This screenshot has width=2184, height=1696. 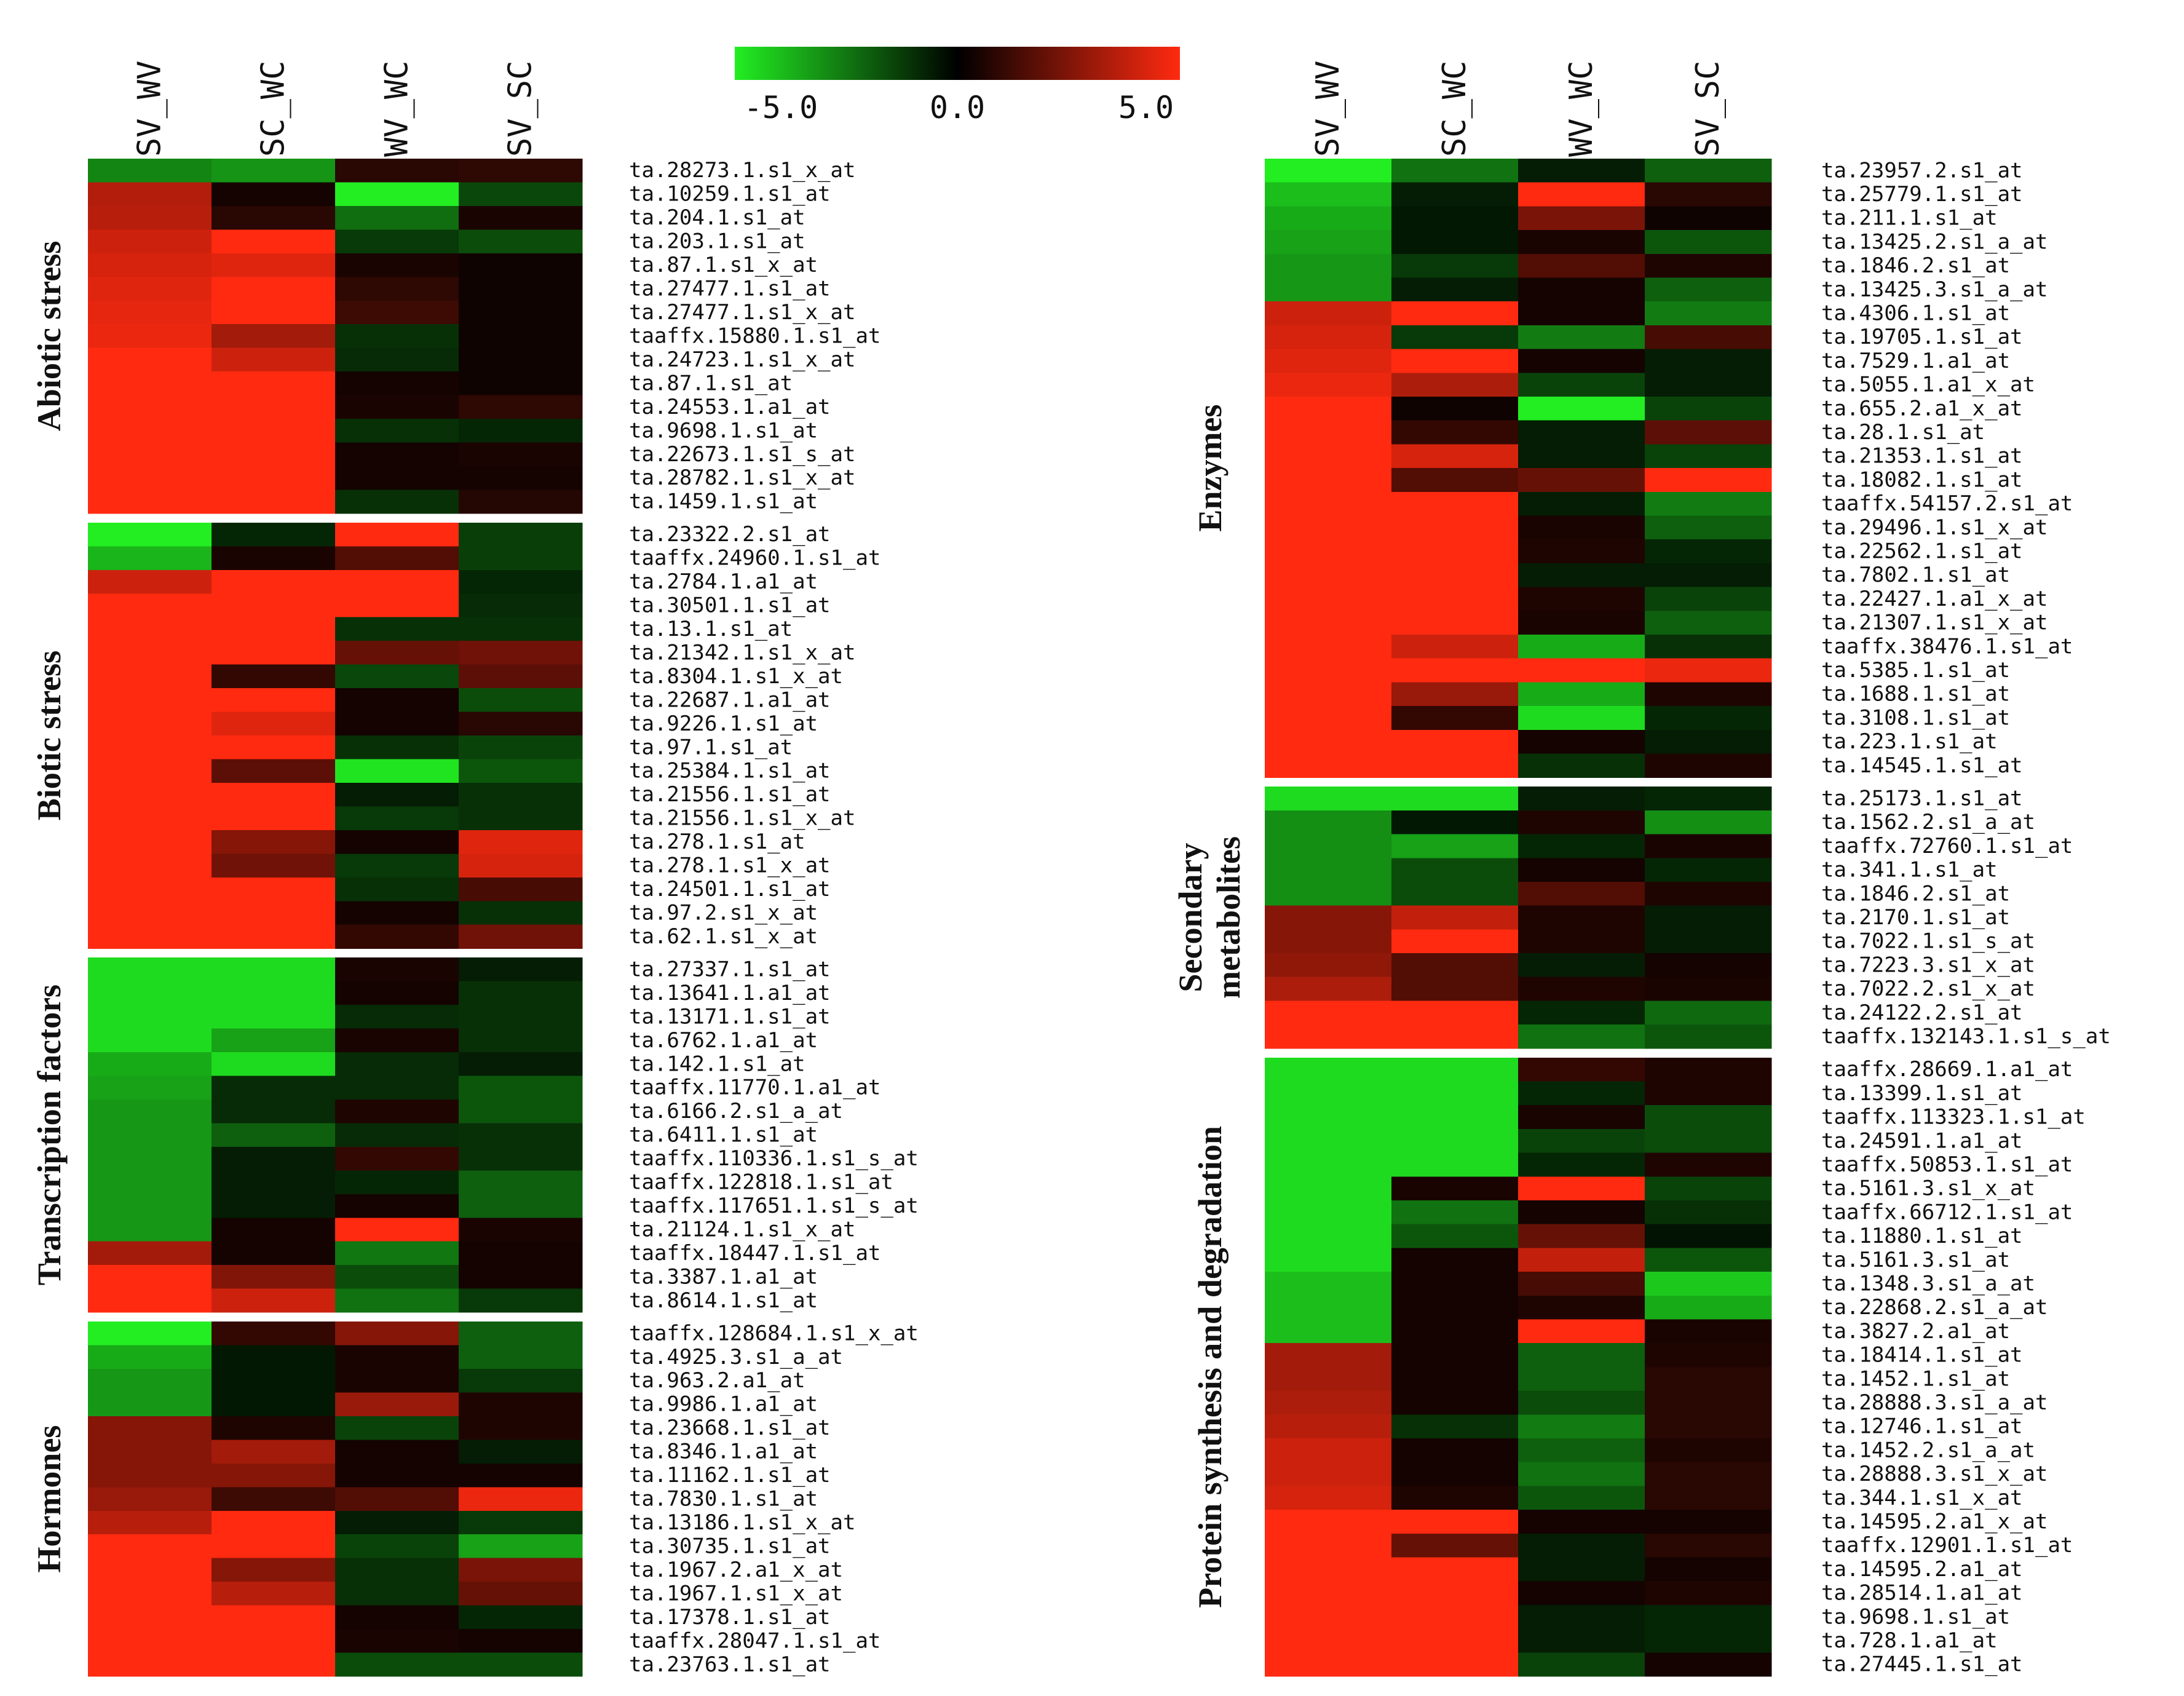 What do you see at coordinates (1922, 1594) in the screenshot?
I see `probe-label: ta.28514.1.a1_at` at bounding box center [1922, 1594].